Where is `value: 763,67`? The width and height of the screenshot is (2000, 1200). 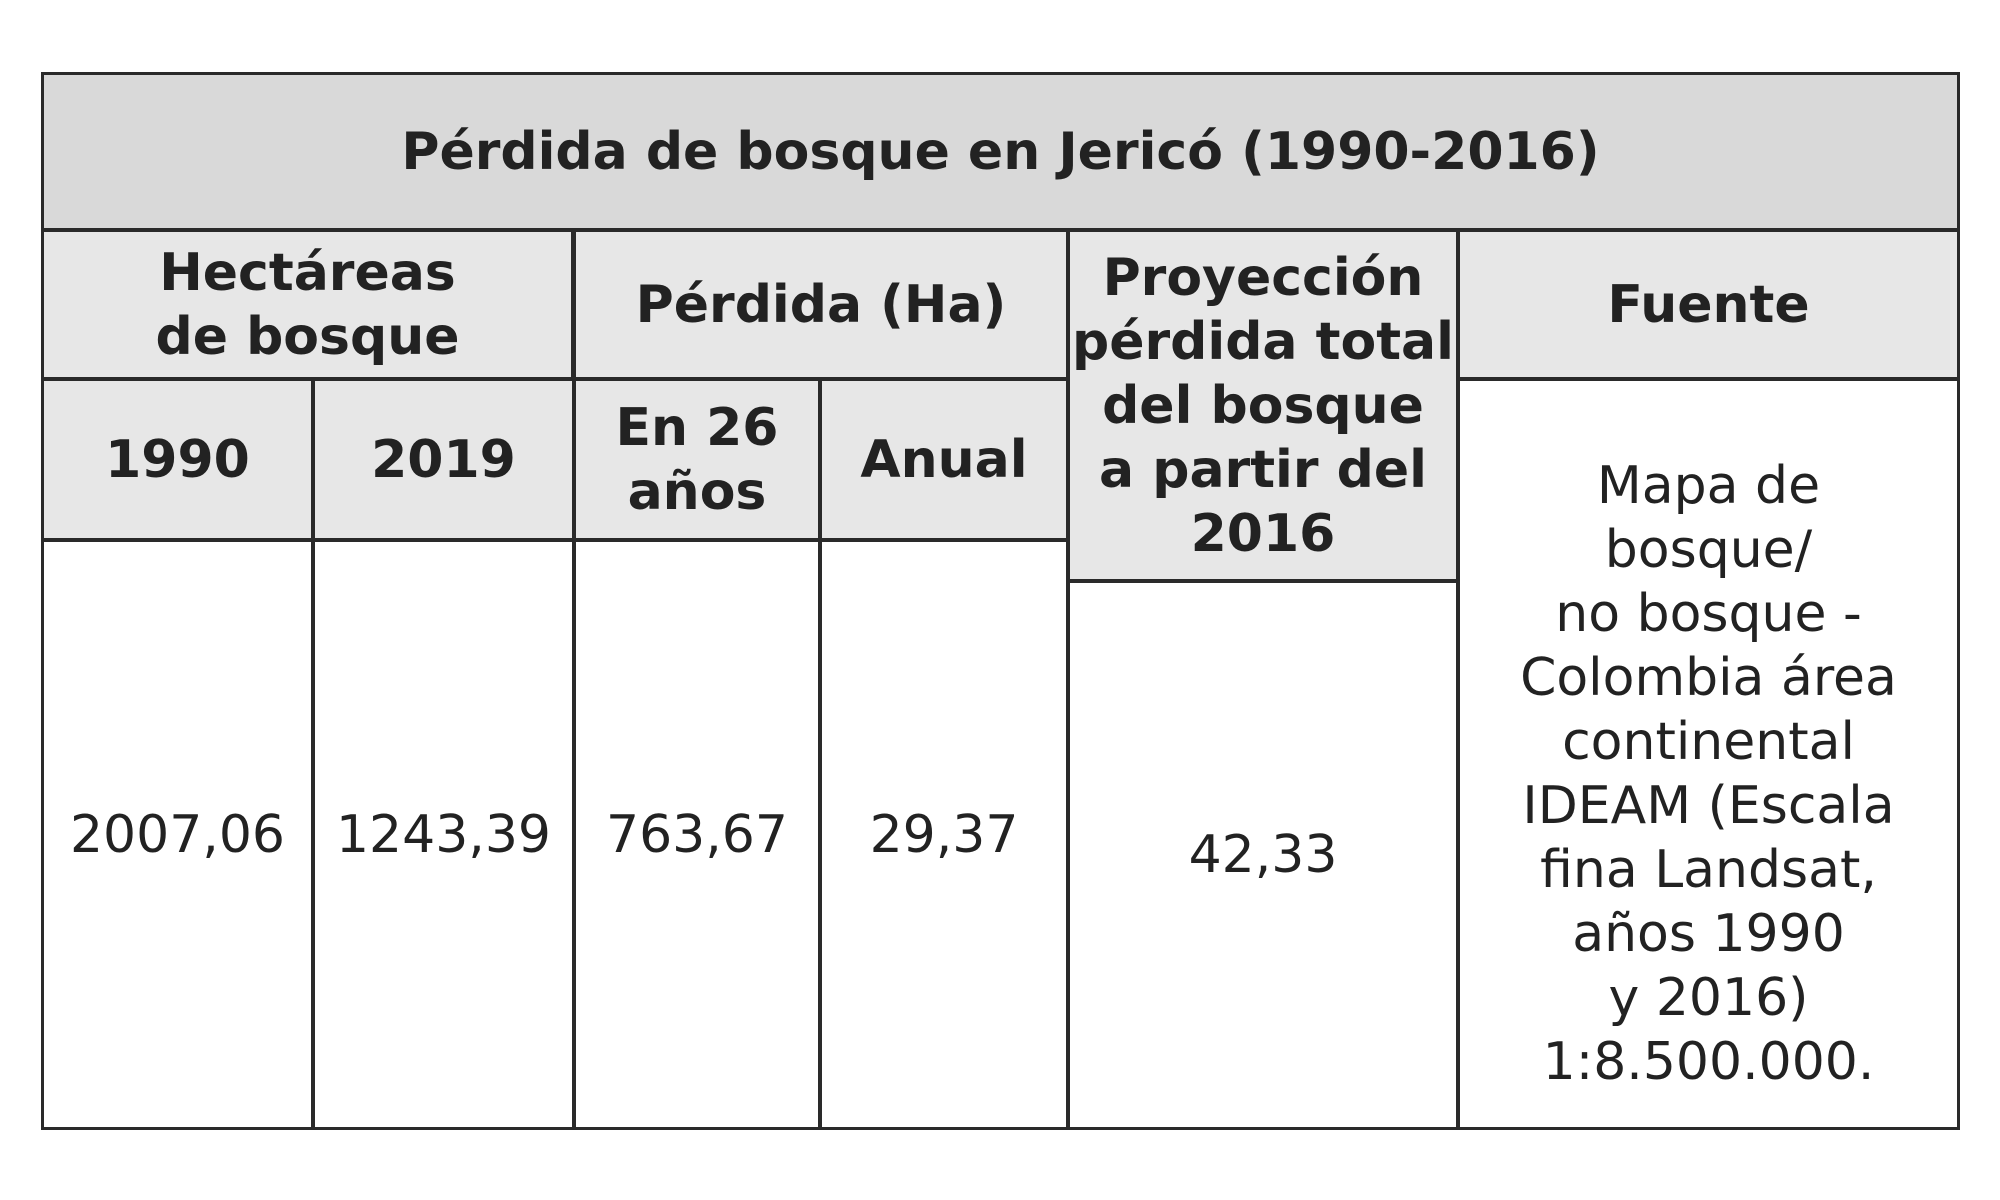
value: 763,67 is located at coordinates (697, 834).